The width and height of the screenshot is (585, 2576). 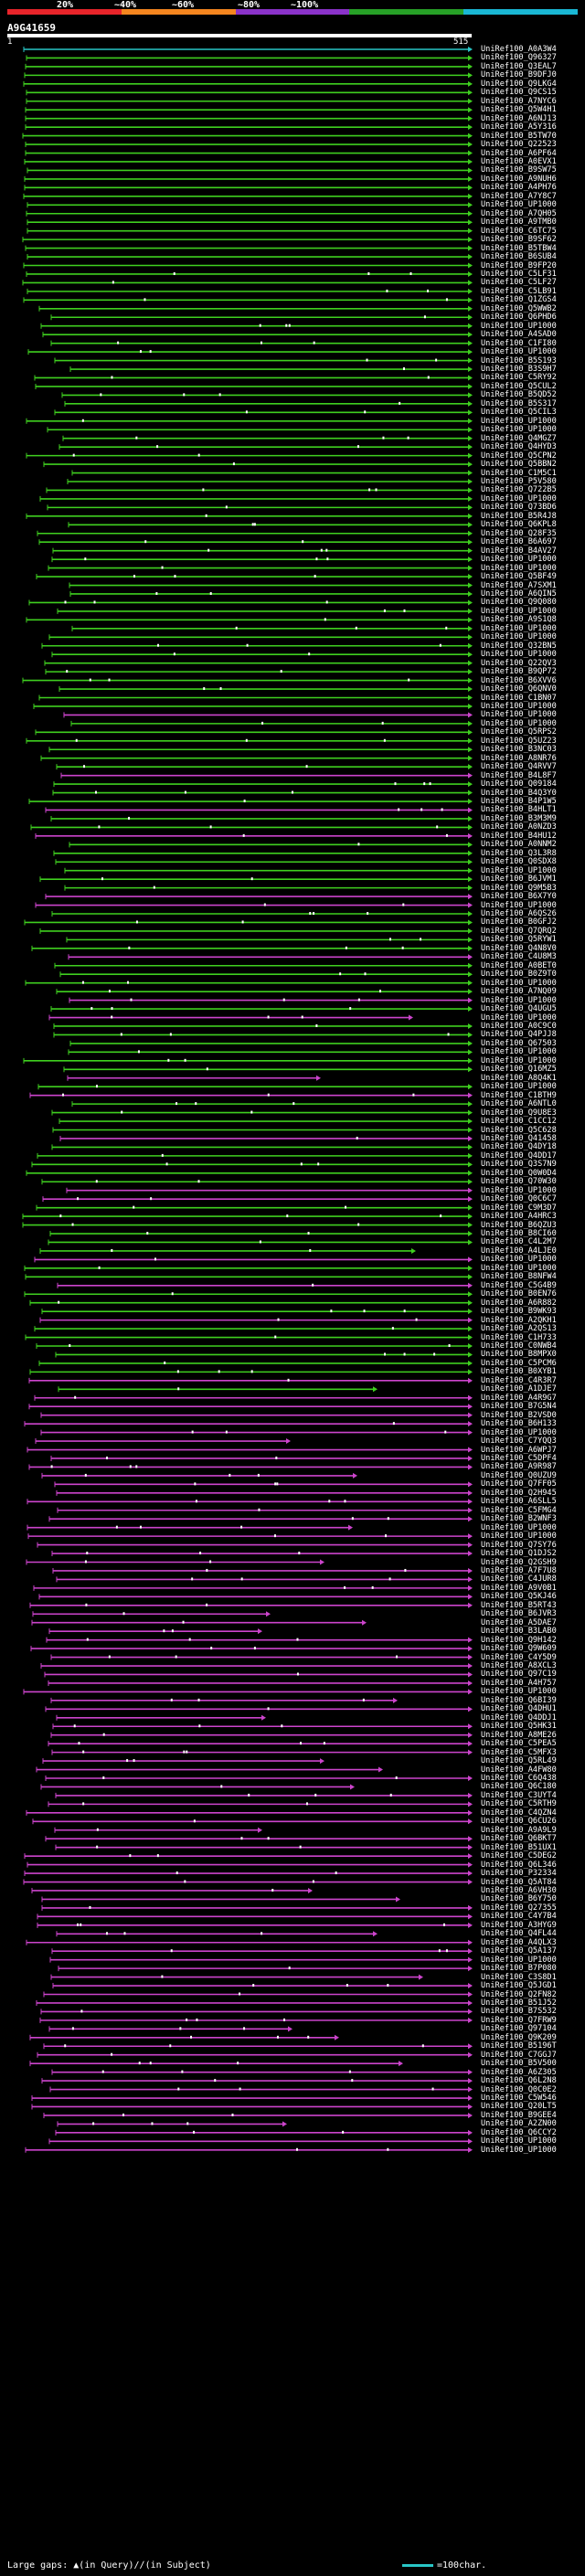 I want to click on hit-label: UniRef100_Q4DD17, so click(x=519, y=1155).